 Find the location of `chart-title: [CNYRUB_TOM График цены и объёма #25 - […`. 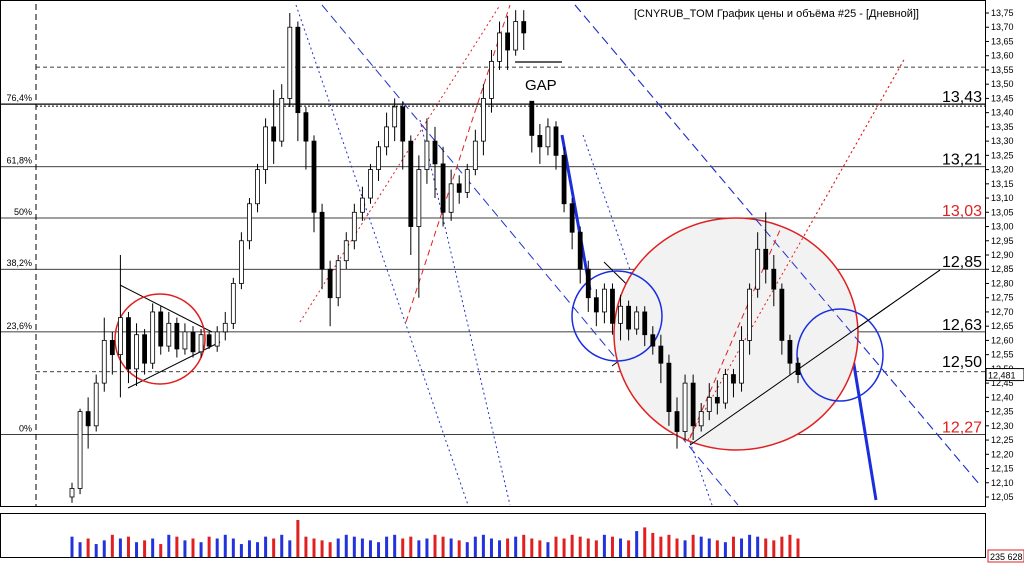

chart-title: [CNYRUB_TOM График цены и объёма #25 - [… is located at coordinates (776, 14).